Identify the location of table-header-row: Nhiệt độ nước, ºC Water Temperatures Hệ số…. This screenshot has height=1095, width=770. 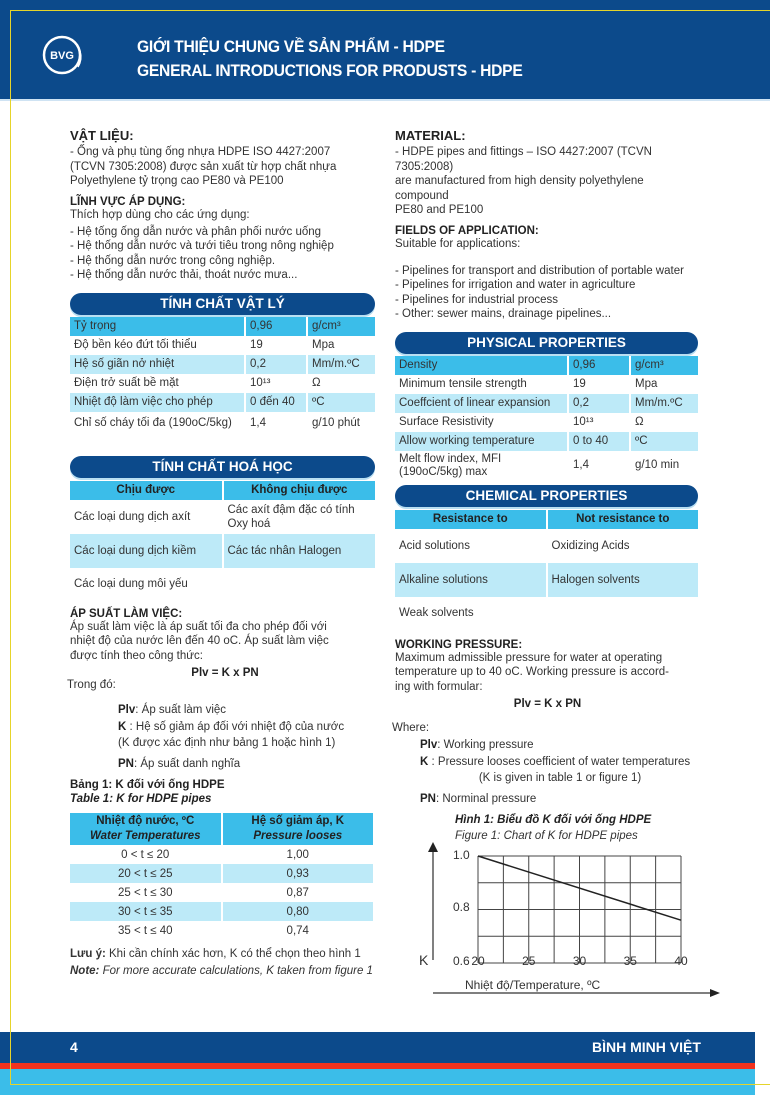
(221, 829).